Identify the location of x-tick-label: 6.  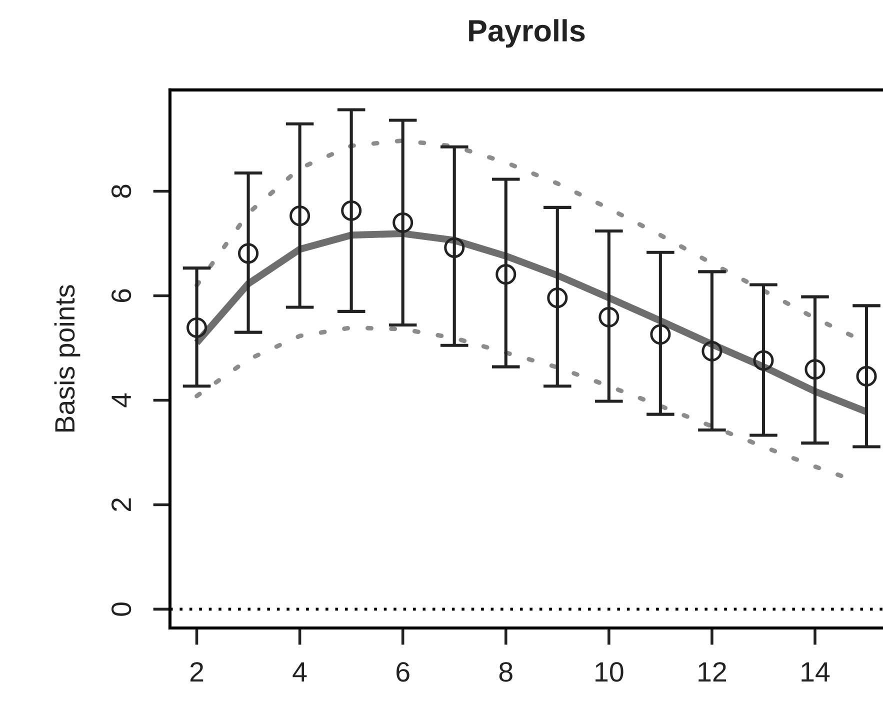
(403, 672).